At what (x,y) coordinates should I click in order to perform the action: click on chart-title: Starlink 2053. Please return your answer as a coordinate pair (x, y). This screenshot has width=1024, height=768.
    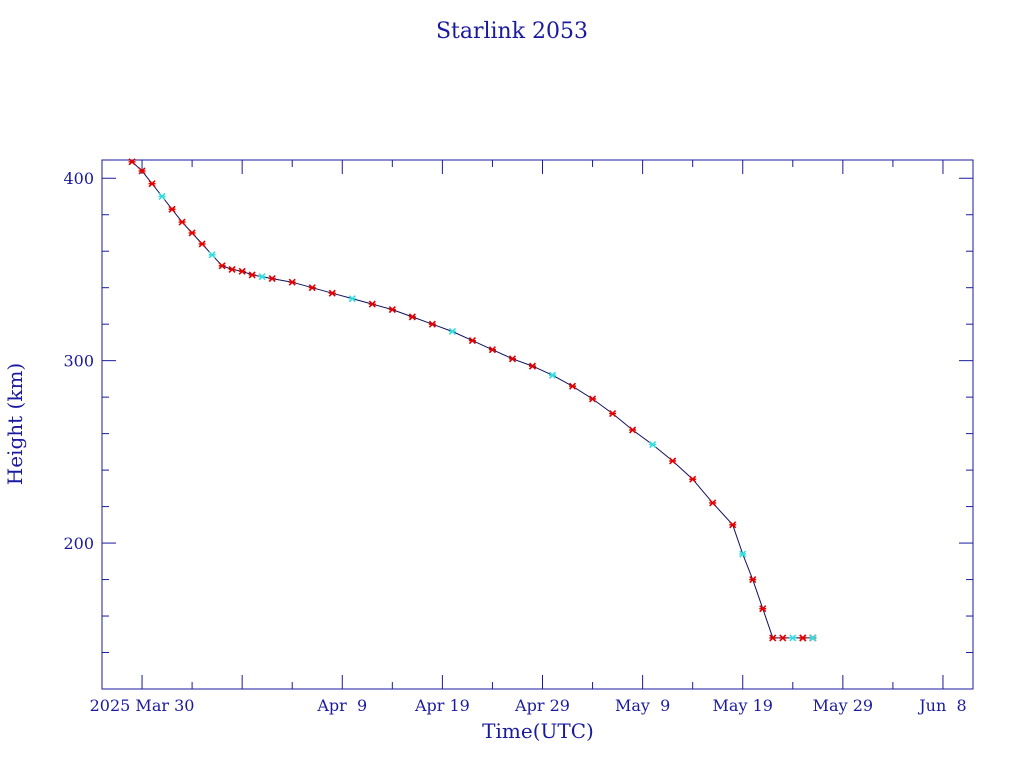
    Looking at the image, I should click on (512, 31).